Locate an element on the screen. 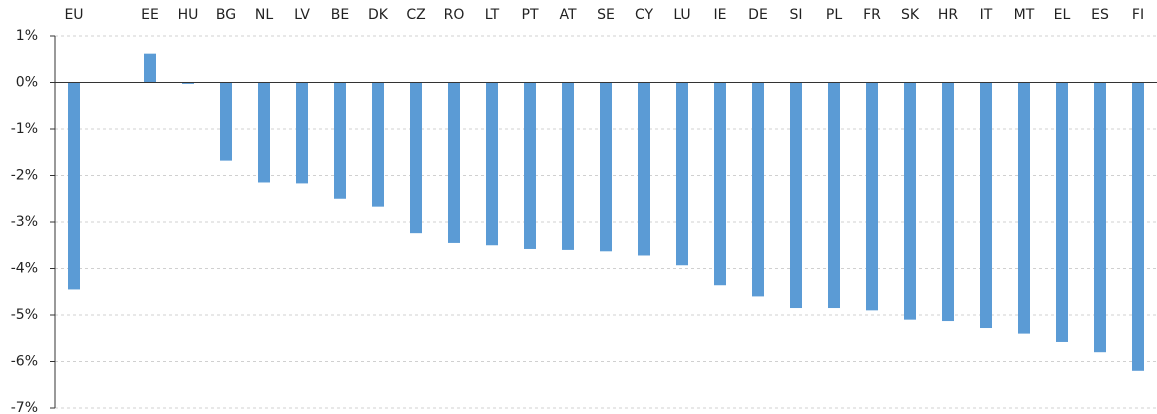 The image size is (1157, 414). x-tick-label: EU is located at coordinates (73, 15).